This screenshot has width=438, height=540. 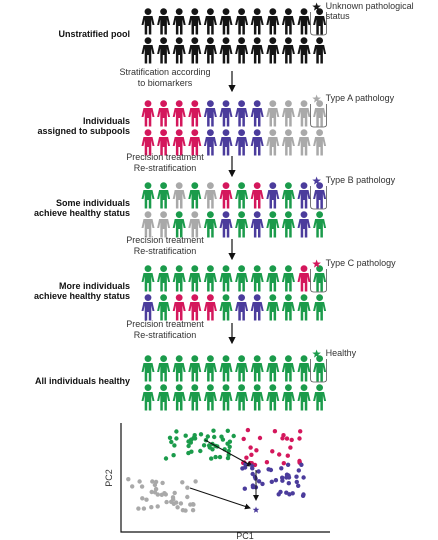 I want to click on row-label-line: Individuals, so click(x=106, y=121).